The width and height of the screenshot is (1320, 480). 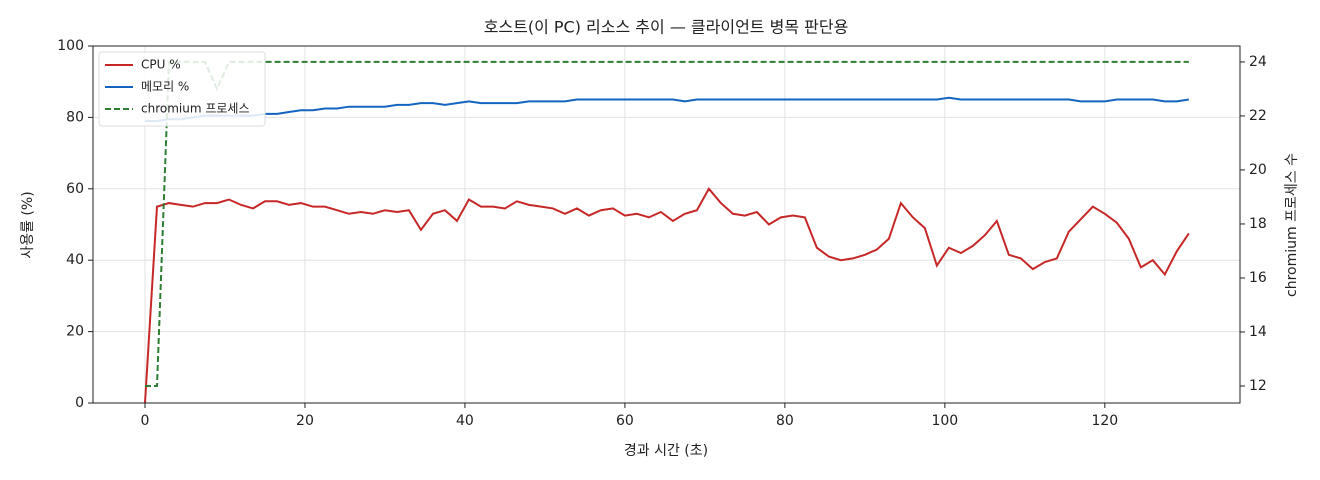 I want to click on y2-tick-label: 18, so click(x=1258, y=224).